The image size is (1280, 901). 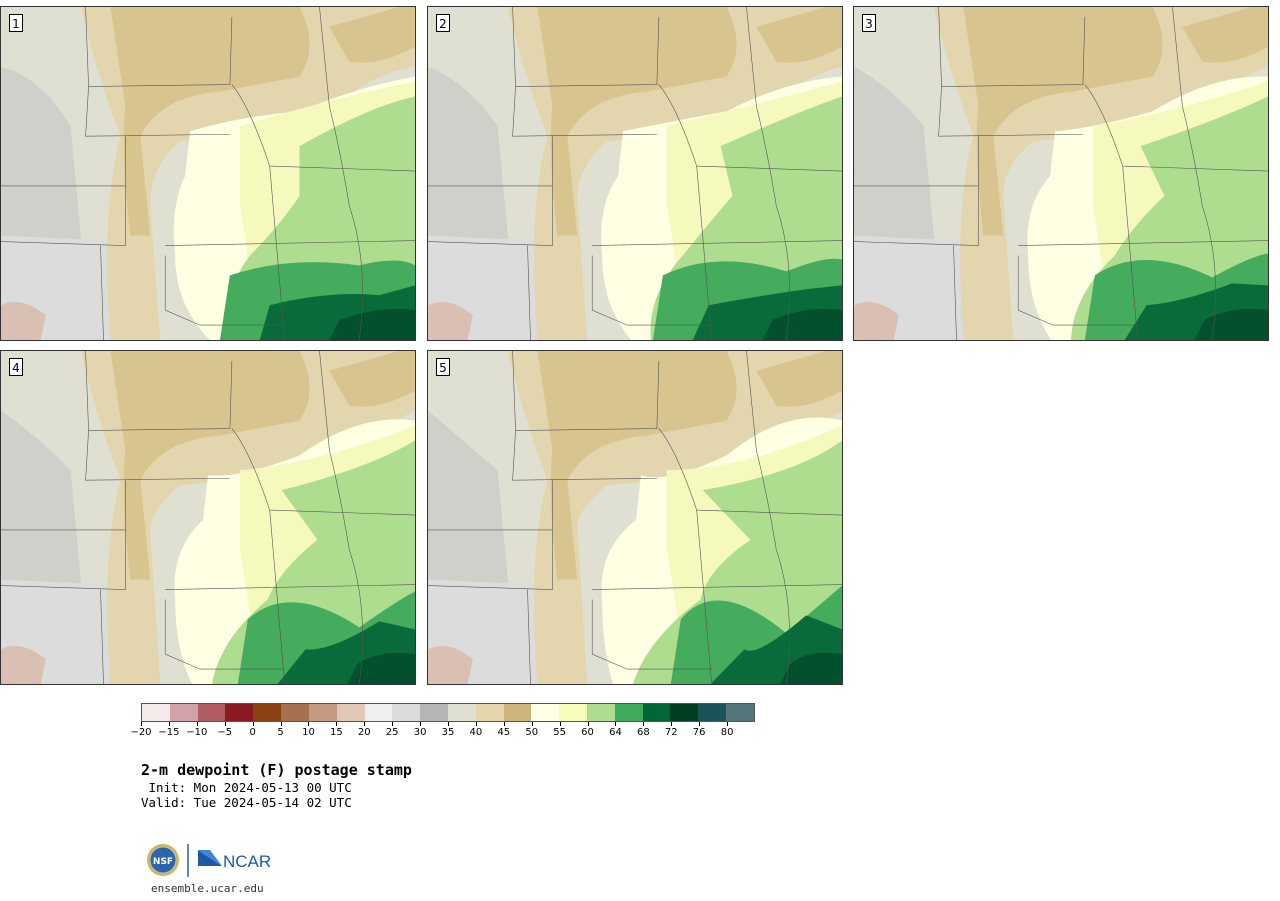 I want to click on map-title: 2-m dewpoint (F) postage stamp, so click(x=276, y=770).